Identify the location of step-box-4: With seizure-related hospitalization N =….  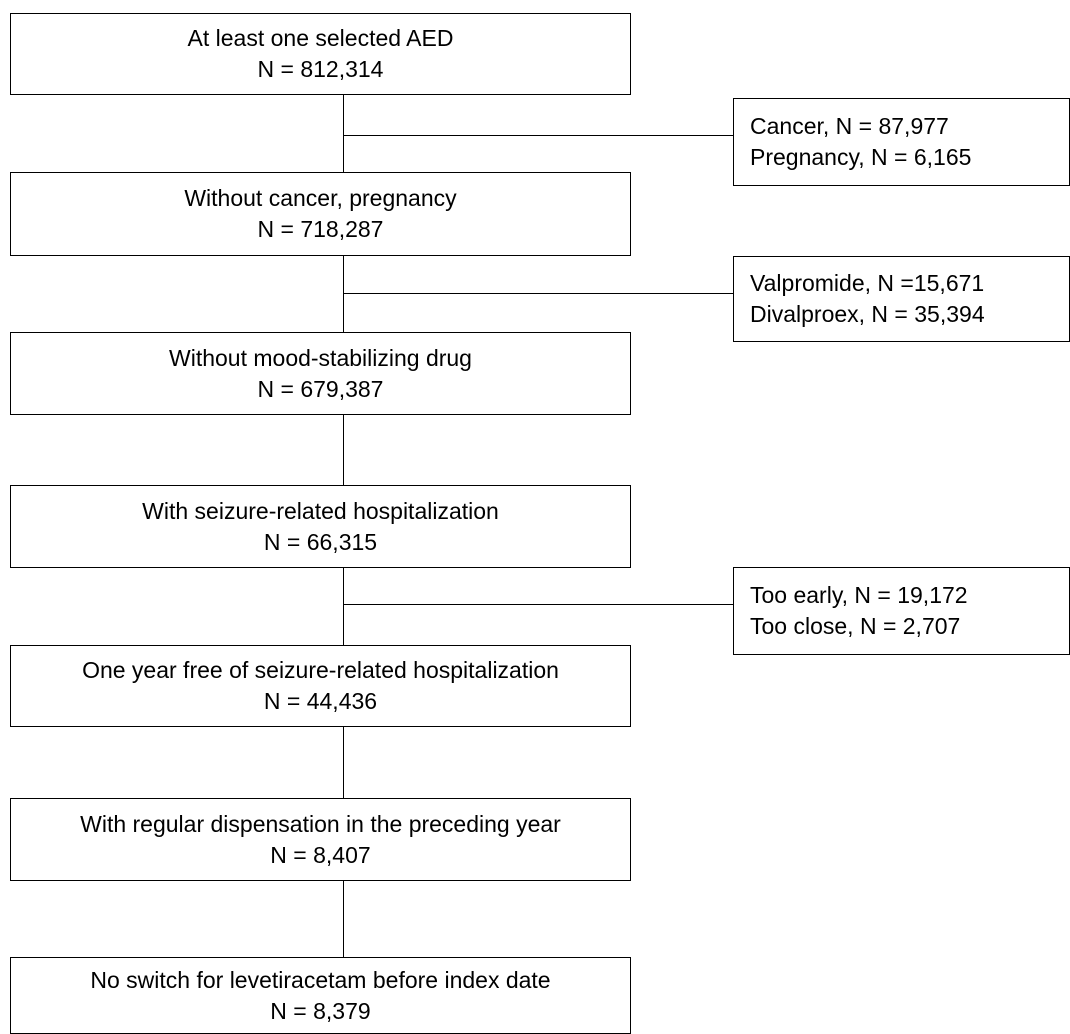
(320, 526).